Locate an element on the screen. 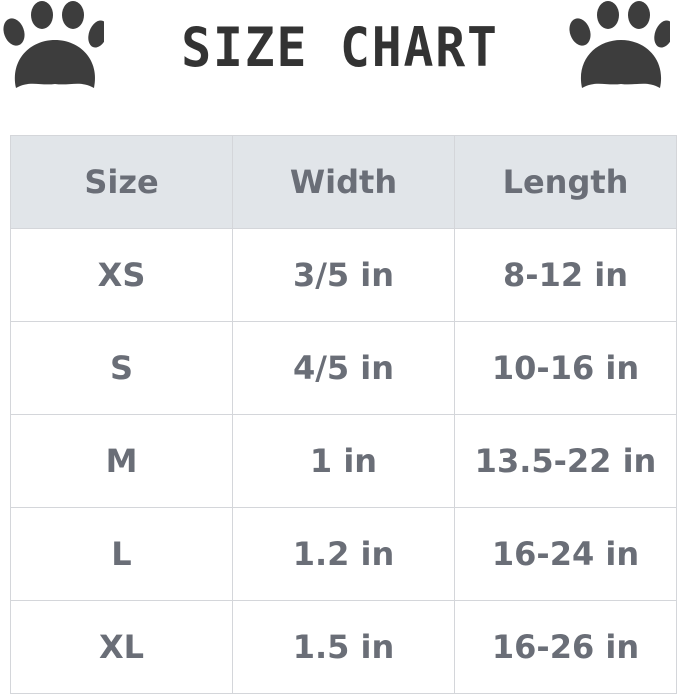 This screenshot has height=694, width=679. table-row: XL 1.5 in 16-26 in is located at coordinates (343, 647).